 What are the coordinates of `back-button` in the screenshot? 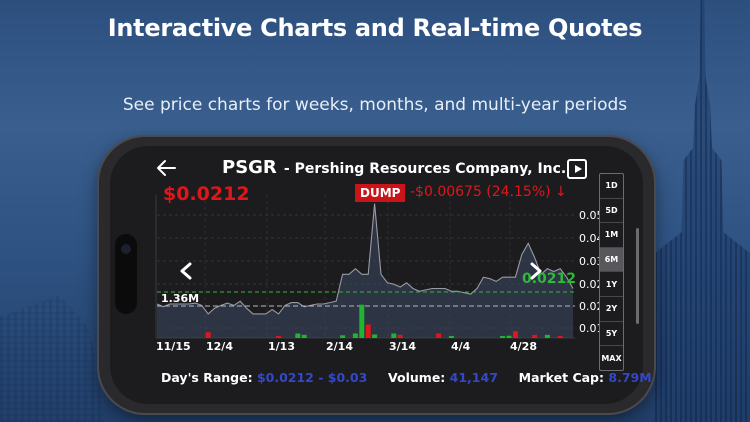 It's located at (166, 168).